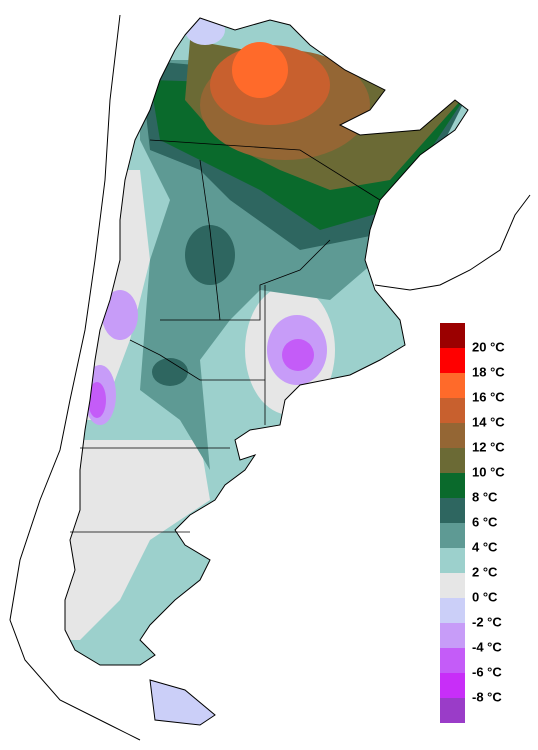  I want to click on legend-label: 16 °C, so click(488, 396).